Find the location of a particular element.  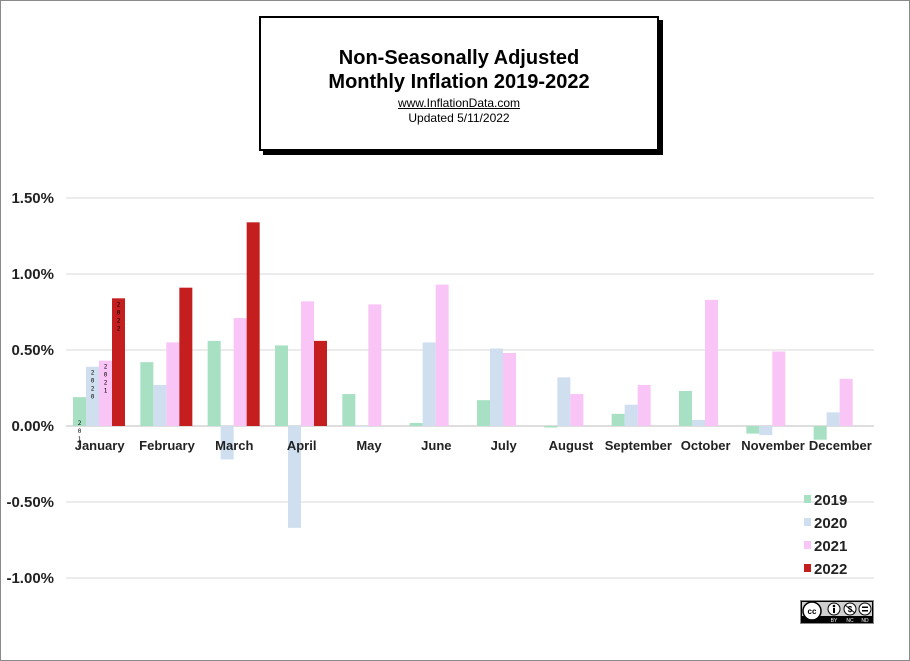

legend-label: 2022 is located at coordinates (830, 569).